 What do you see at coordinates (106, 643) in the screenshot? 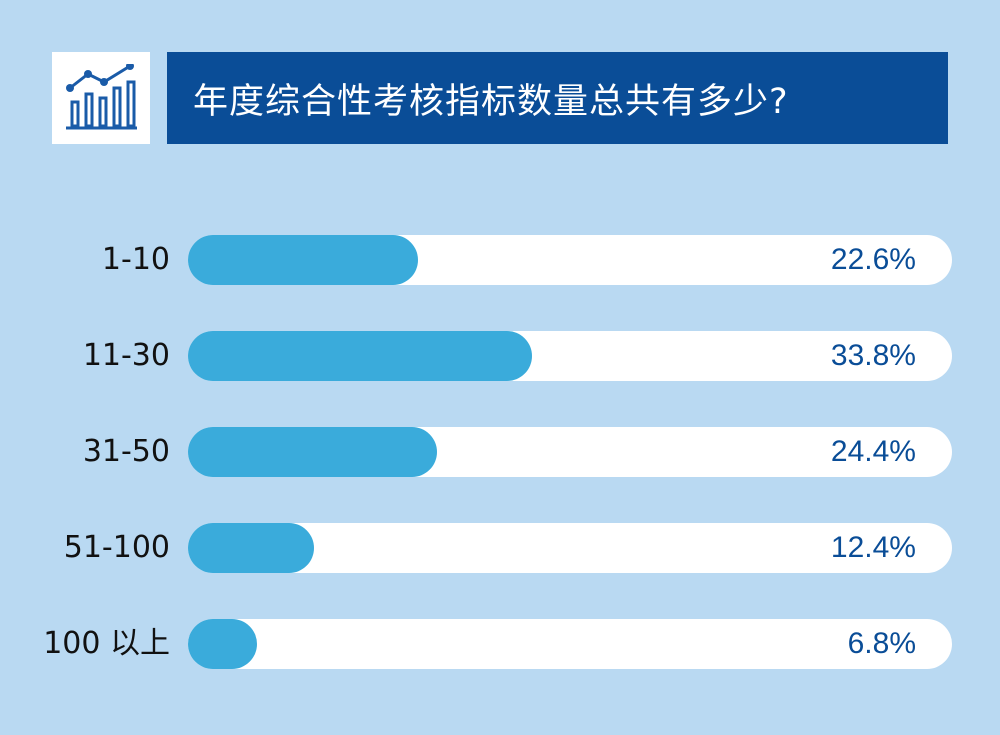
I see `category-label: 100 以上` at bounding box center [106, 643].